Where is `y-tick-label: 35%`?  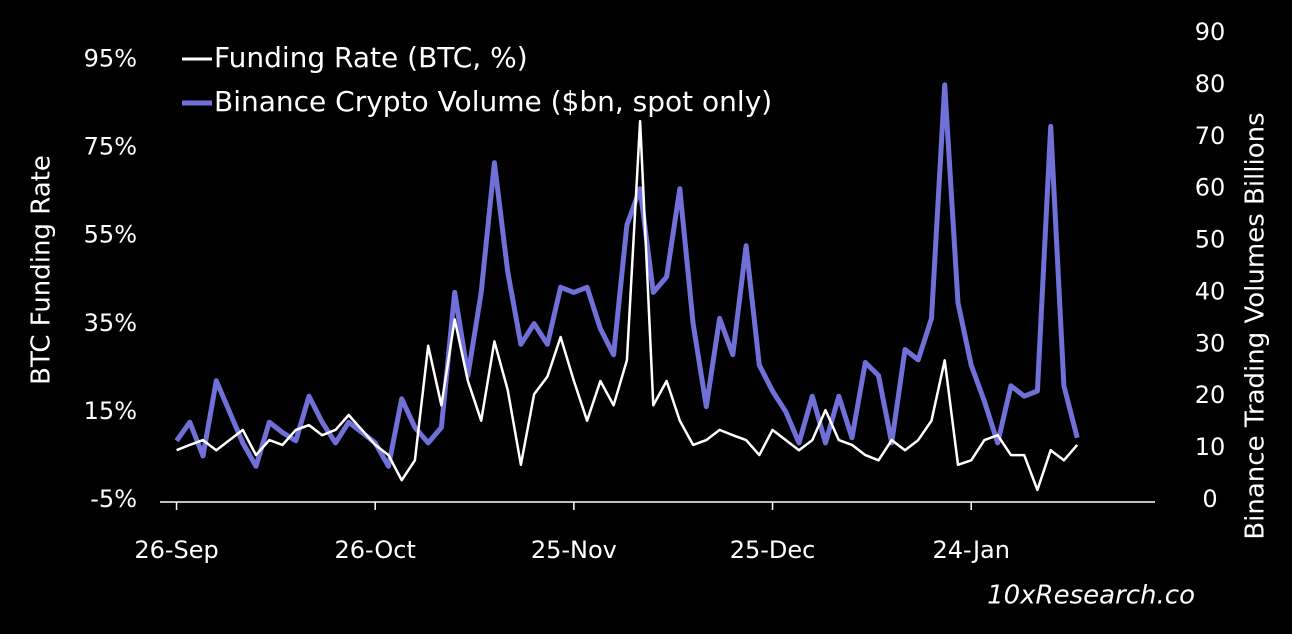 y-tick-label: 35% is located at coordinates (110, 323).